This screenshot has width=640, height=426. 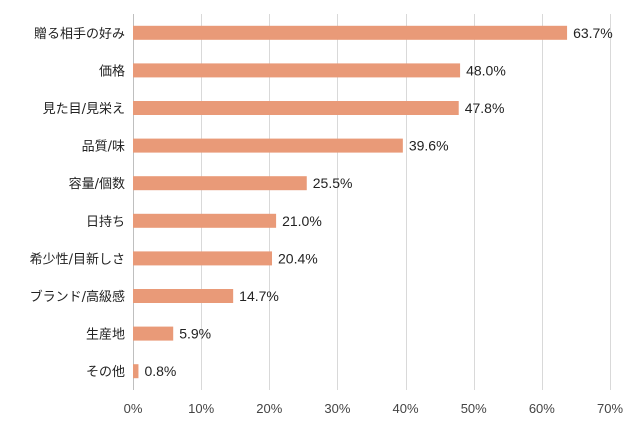 What do you see at coordinates (259, 296) in the screenshot?
I see `data-label: 14.7%` at bounding box center [259, 296].